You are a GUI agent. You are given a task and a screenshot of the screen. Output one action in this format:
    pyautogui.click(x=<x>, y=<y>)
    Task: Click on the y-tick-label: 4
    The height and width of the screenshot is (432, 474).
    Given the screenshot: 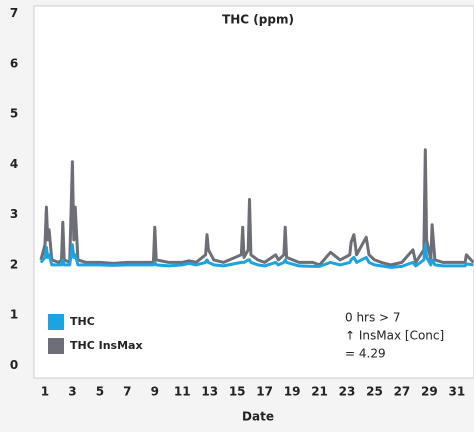 What is the action you would take?
    pyautogui.click(x=14, y=164)
    